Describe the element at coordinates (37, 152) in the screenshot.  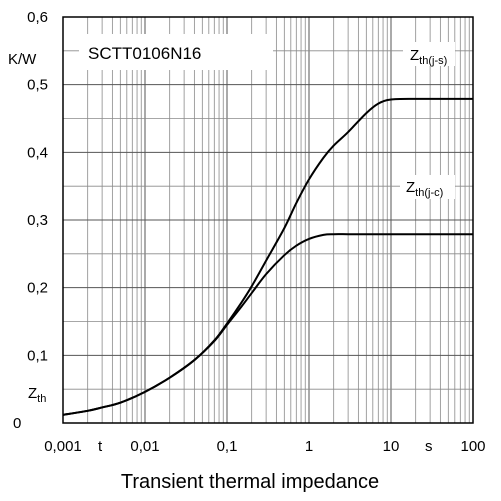
I see `y-tick-label: 0,4` at that location.